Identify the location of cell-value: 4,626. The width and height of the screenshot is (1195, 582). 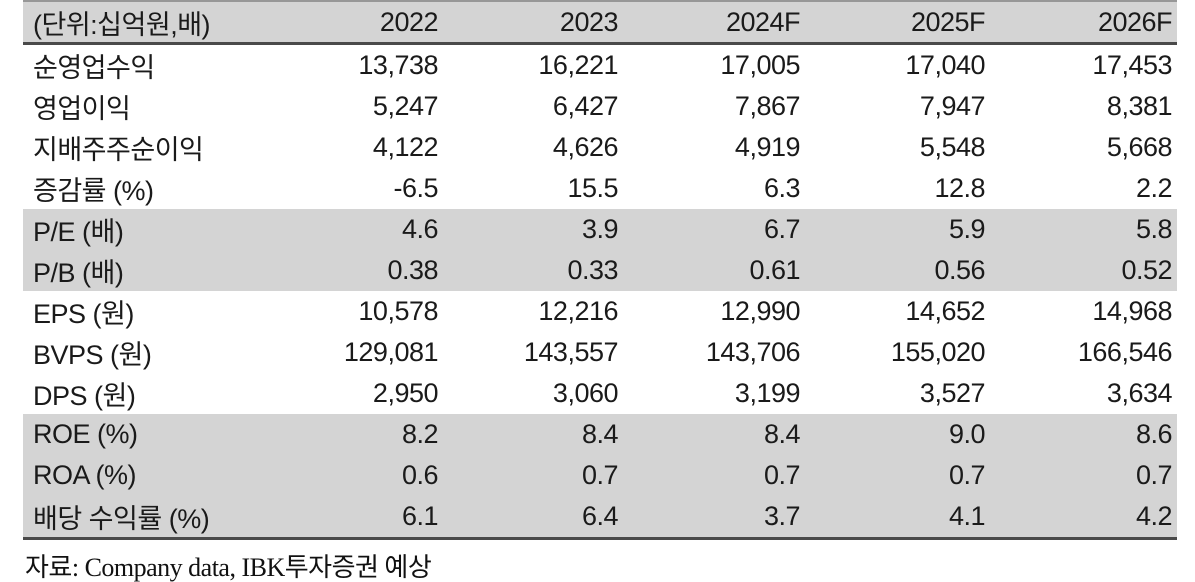
(585, 147).